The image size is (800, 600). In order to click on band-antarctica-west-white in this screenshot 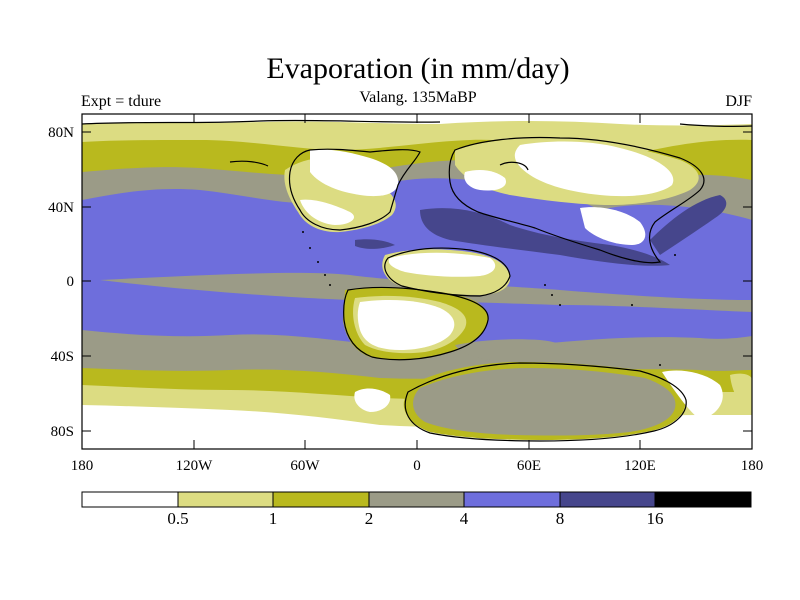, I will do `click(372, 400)`.